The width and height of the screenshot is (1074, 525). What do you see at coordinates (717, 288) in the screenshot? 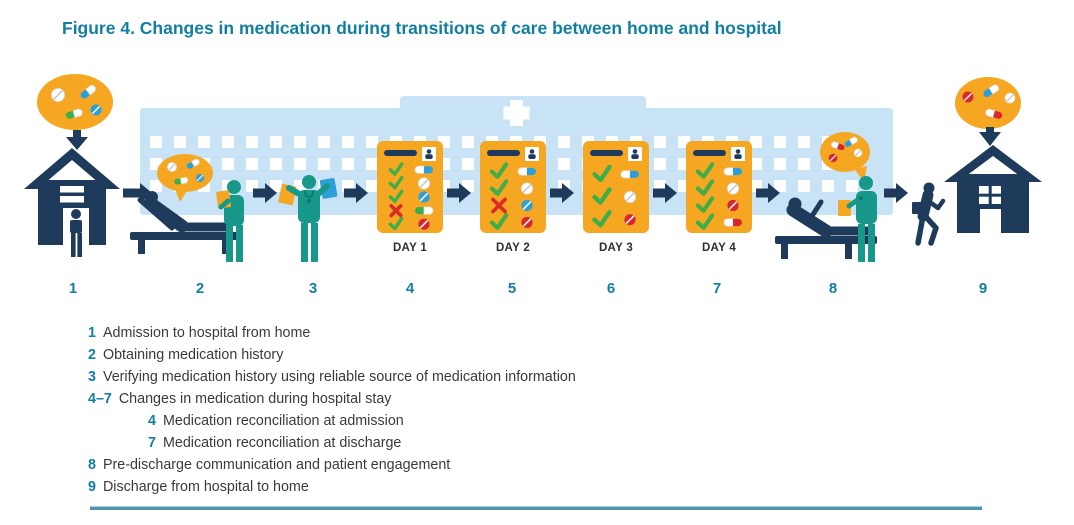
I see `step-number-7: 7` at bounding box center [717, 288].